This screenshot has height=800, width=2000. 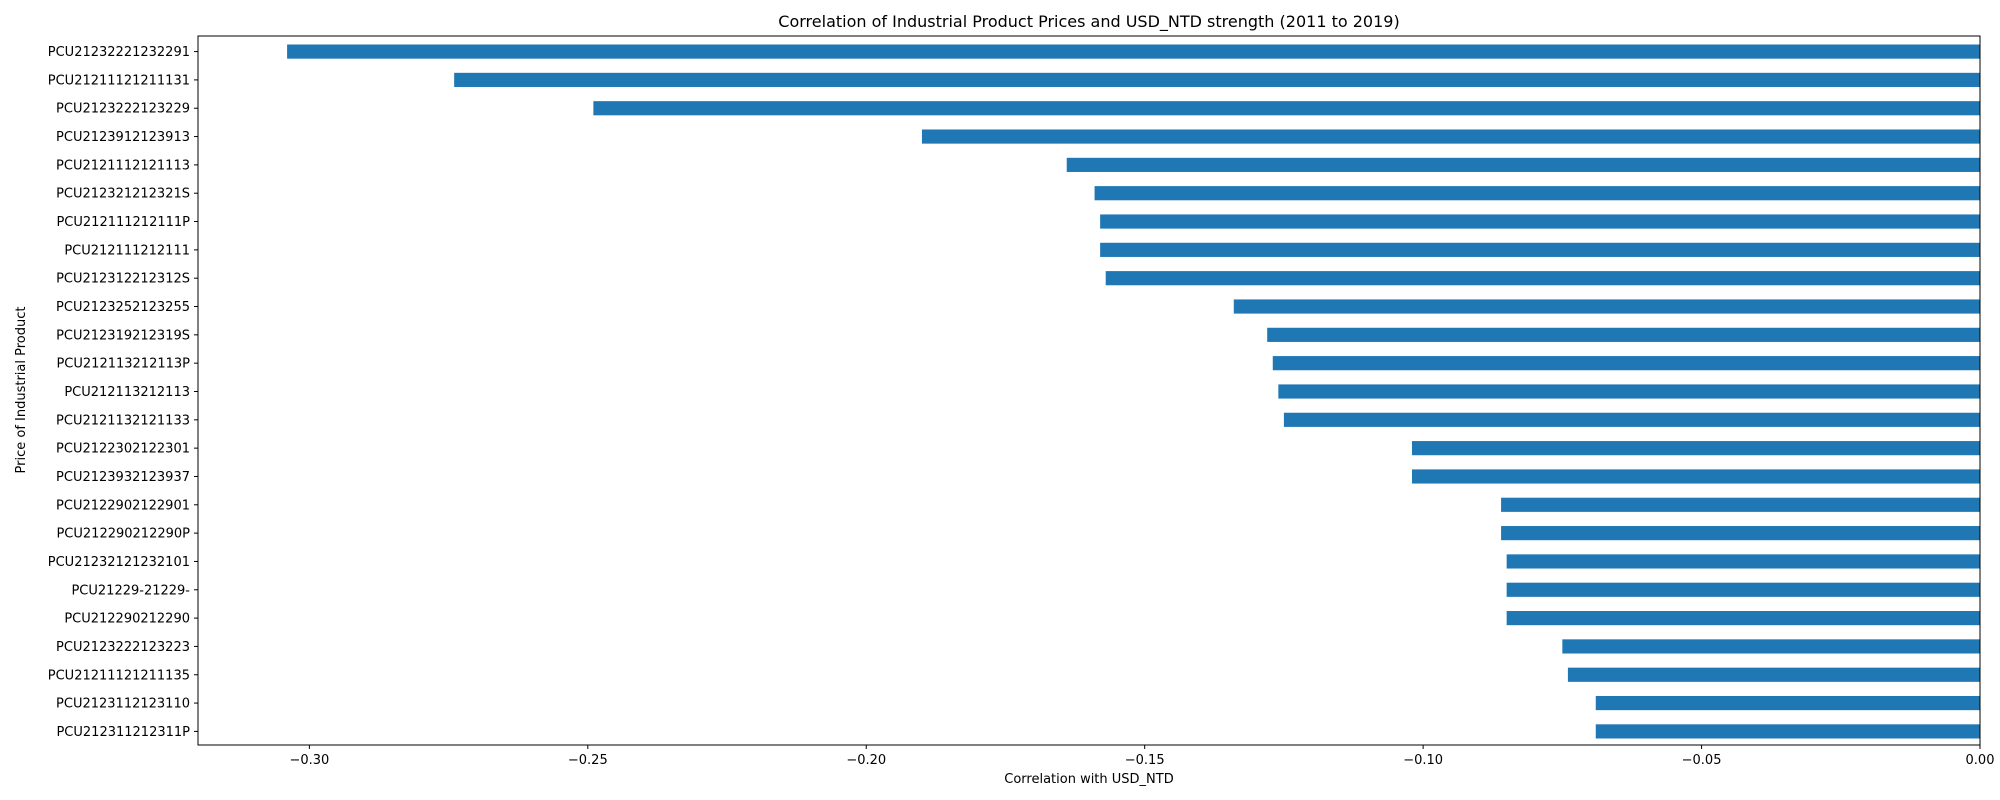 What do you see at coordinates (1088, 779) in the screenshot?
I see `x-axis-label: Correlation with USD_NTD` at bounding box center [1088, 779].